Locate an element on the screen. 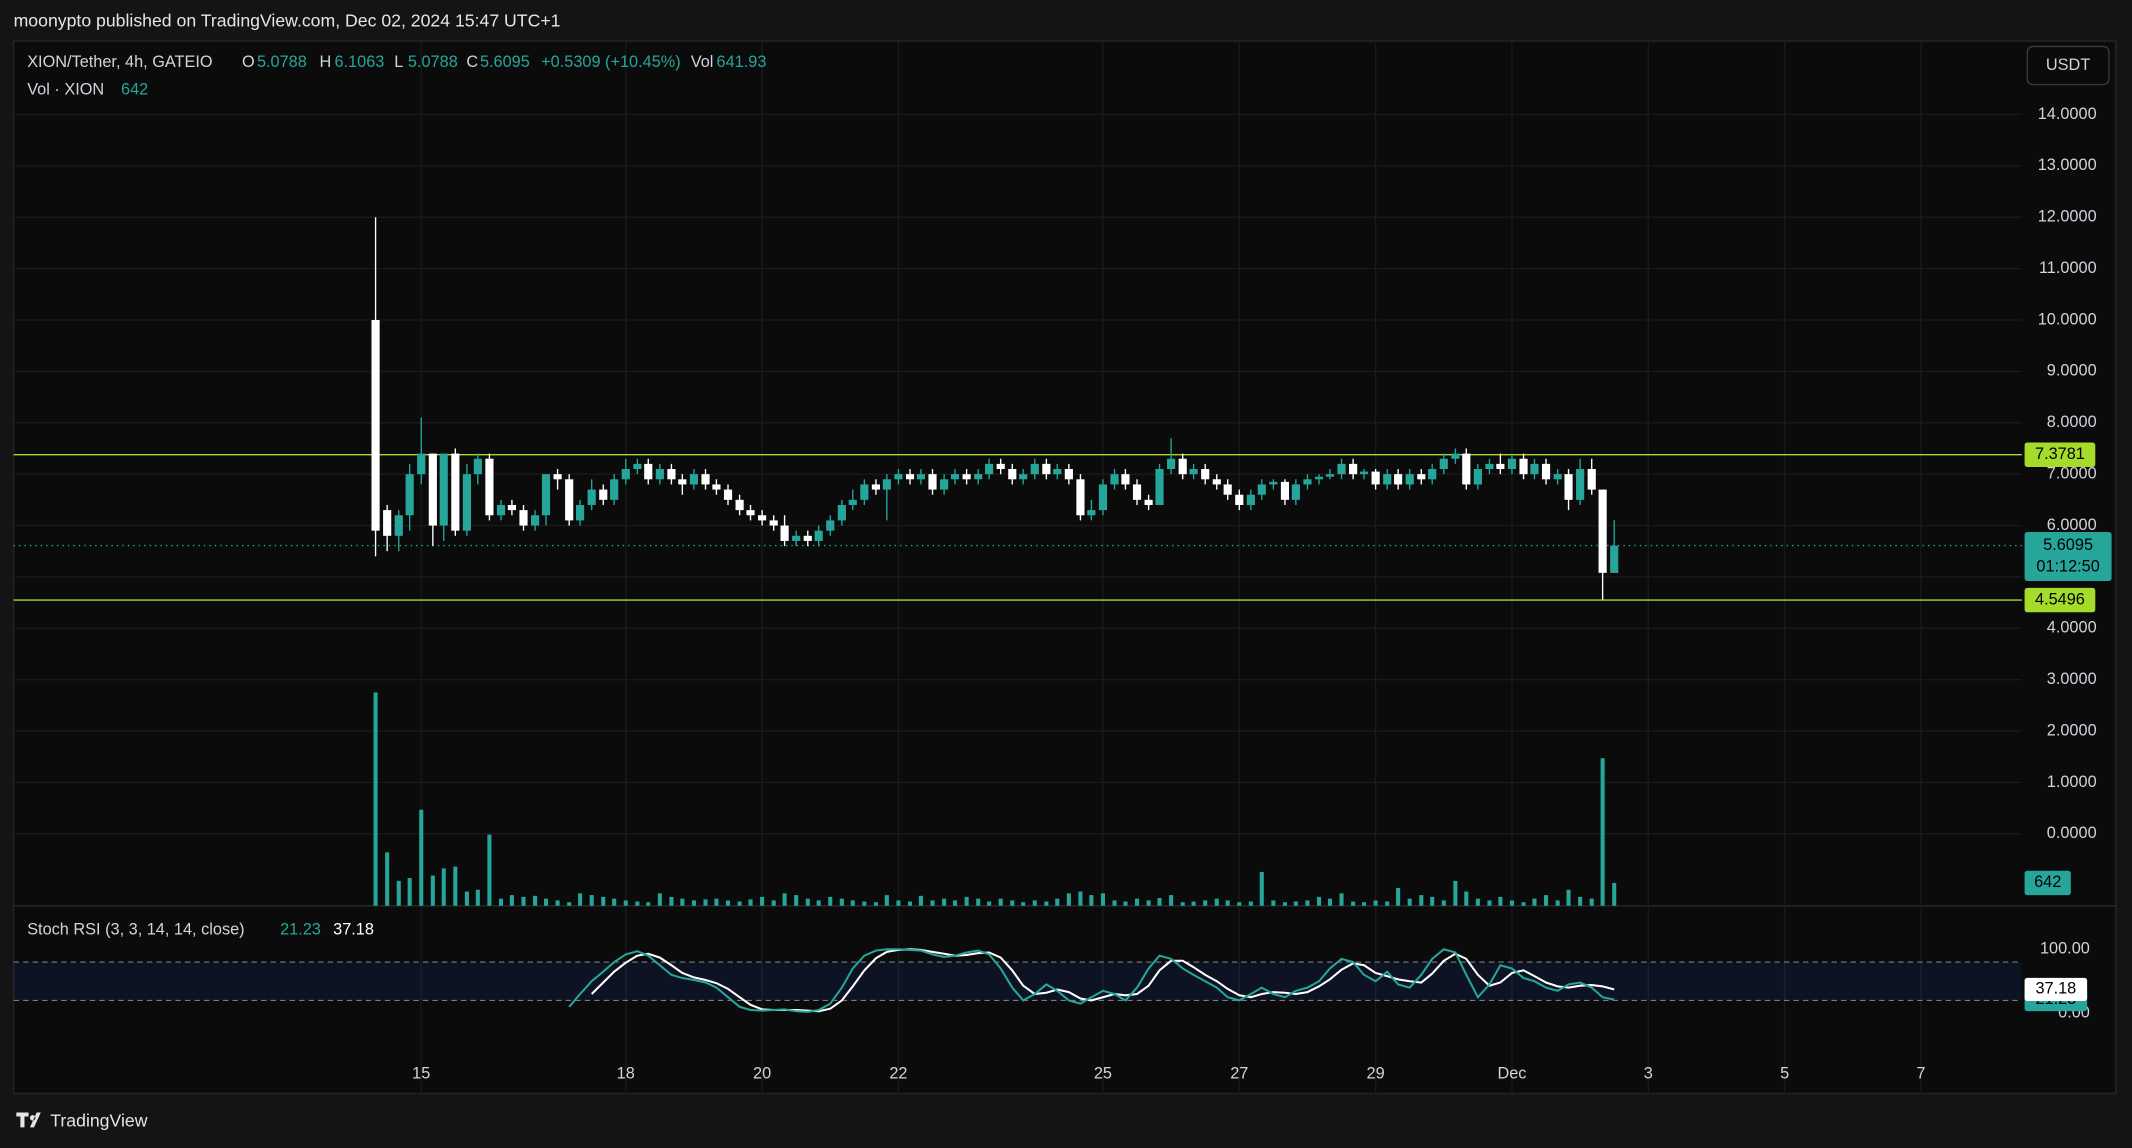 This screenshot has height=1148, width=2132. x-tick-label: 3 is located at coordinates (1648, 1074).